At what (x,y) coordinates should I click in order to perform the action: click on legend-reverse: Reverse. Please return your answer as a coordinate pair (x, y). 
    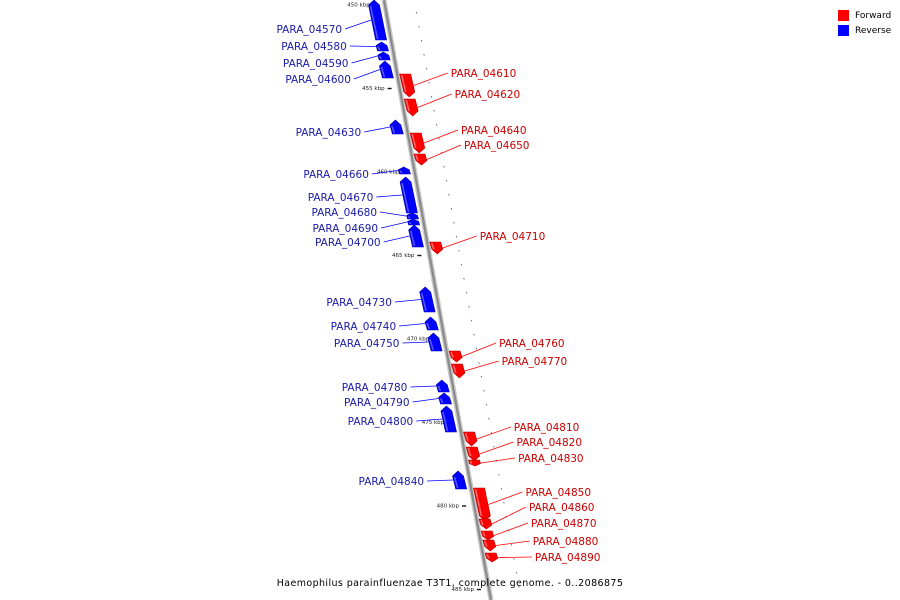
    Looking at the image, I should click on (868, 30).